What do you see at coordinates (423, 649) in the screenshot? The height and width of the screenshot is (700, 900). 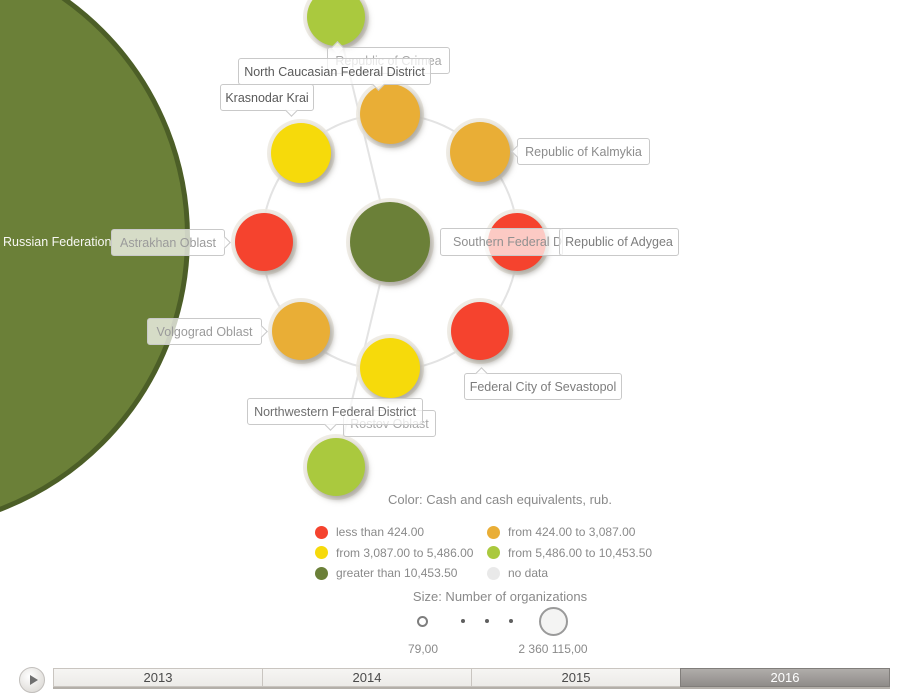 I see `size-min-label: 79,00` at bounding box center [423, 649].